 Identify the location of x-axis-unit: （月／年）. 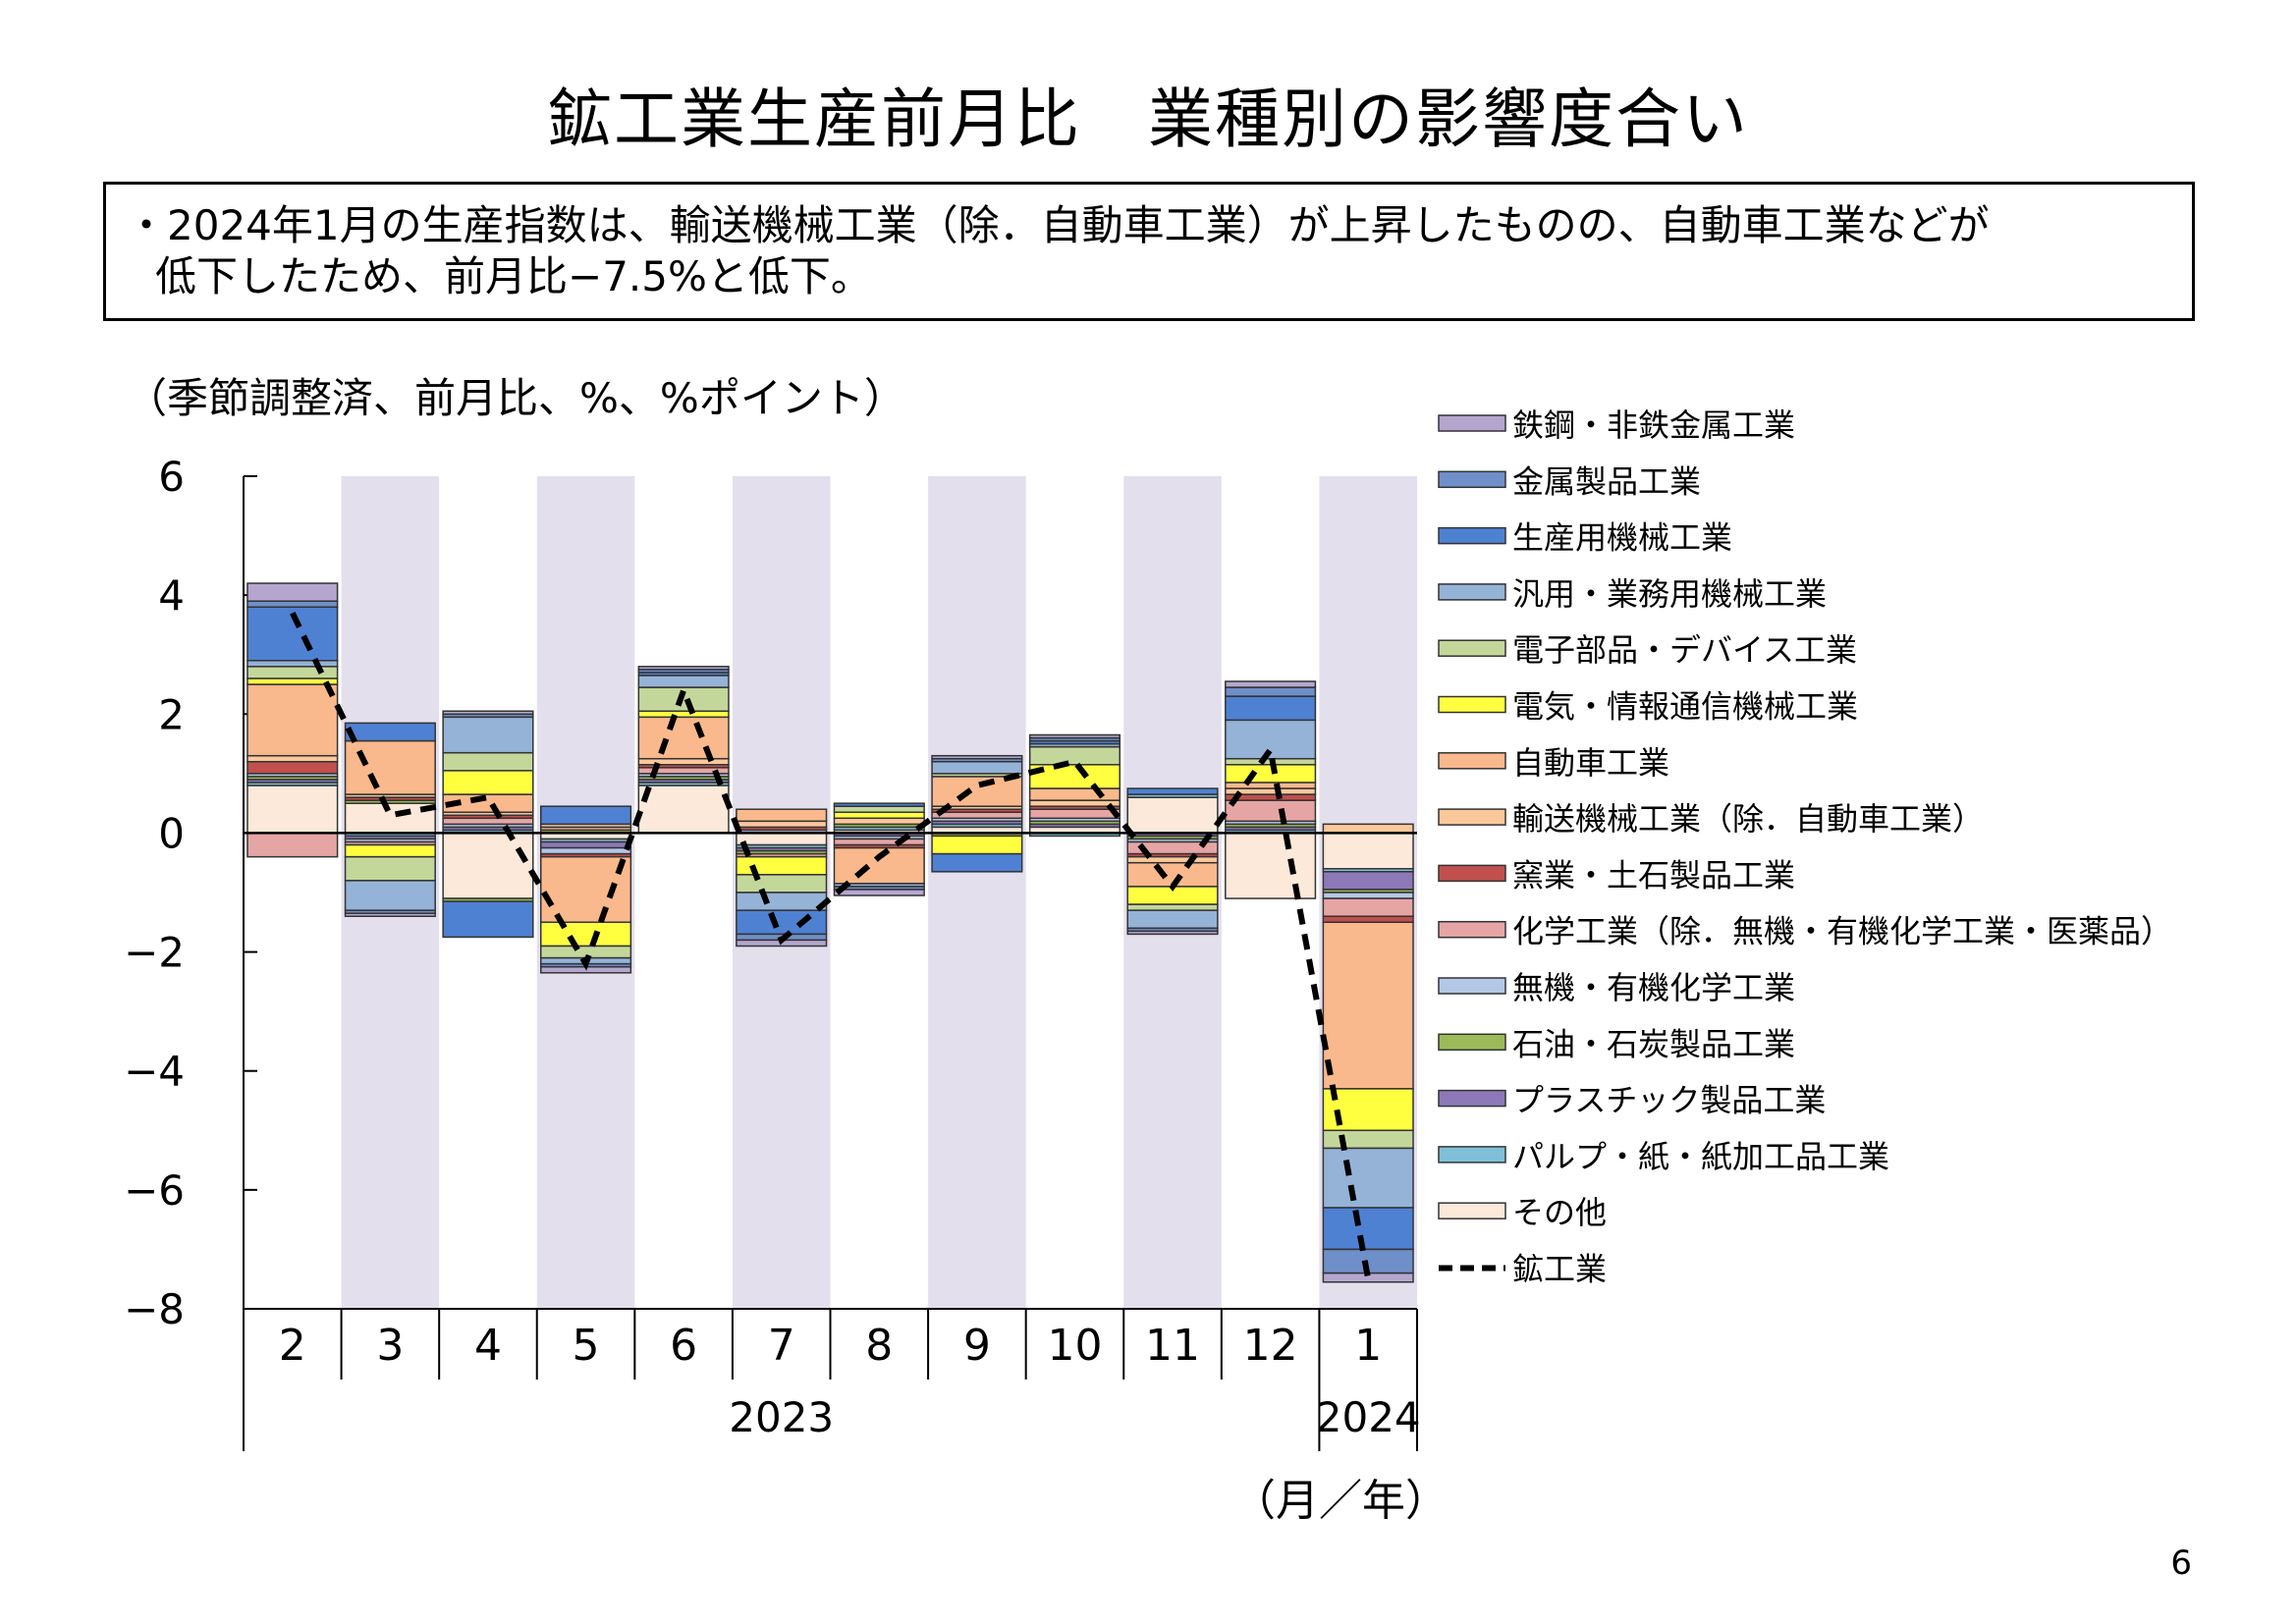
(1340, 1501).